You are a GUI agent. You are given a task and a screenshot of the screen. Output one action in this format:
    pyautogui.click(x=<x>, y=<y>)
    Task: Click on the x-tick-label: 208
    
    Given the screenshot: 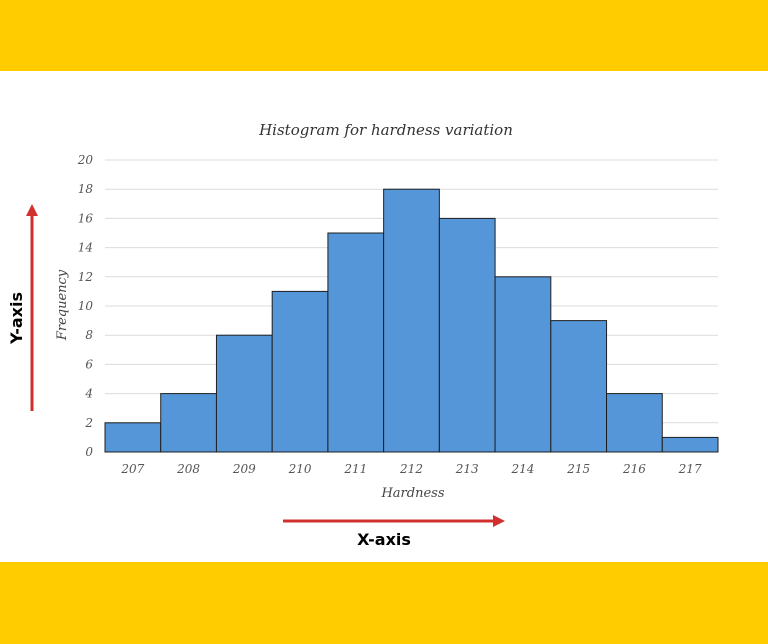 What is the action you would take?
    pyautogui.click(x=188, y=469)
    